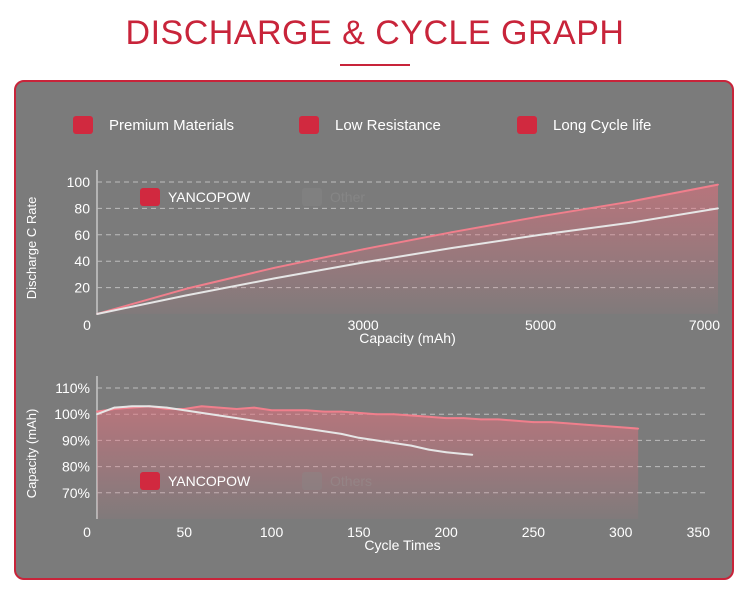 The width and height of the screenshot is (750, 592). Describe the element at coordinates (375, 65) in the screenshot. I see `title-underline` at that location.